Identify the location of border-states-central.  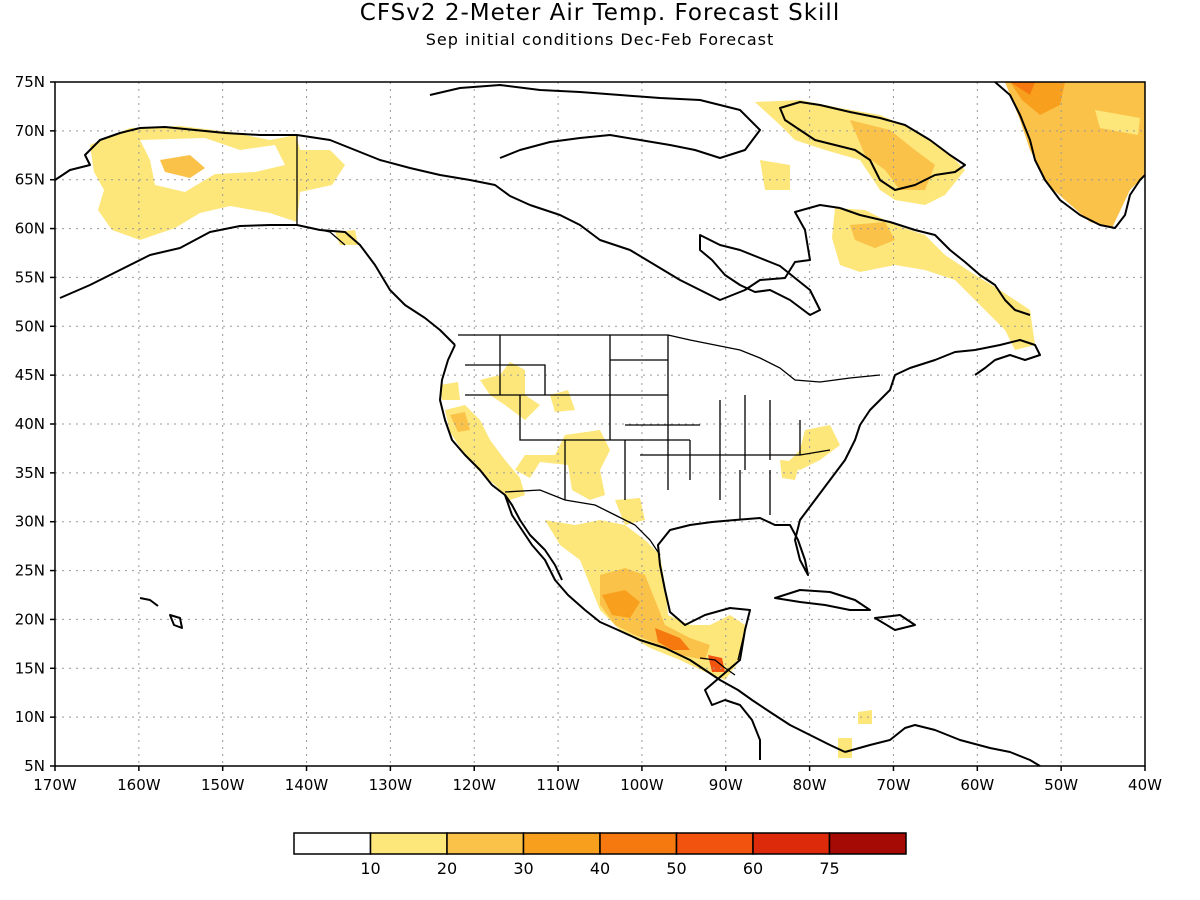
(665, 417).